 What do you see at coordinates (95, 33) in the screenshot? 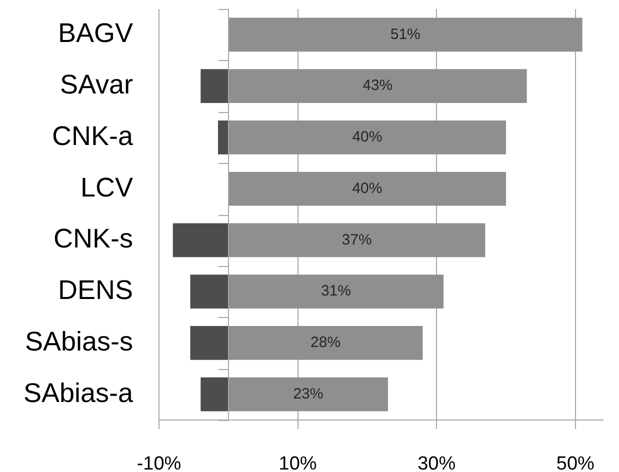
I see `y-tick-label: BAGV` at bounding box center [95, 33].